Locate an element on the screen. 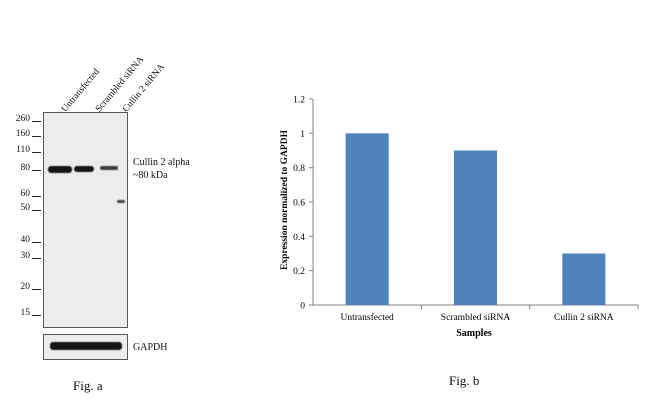 Image resolution: width=650 pixels, height=401 pixels. mw-marker-60: 60 is located at coordinates (25, 194).